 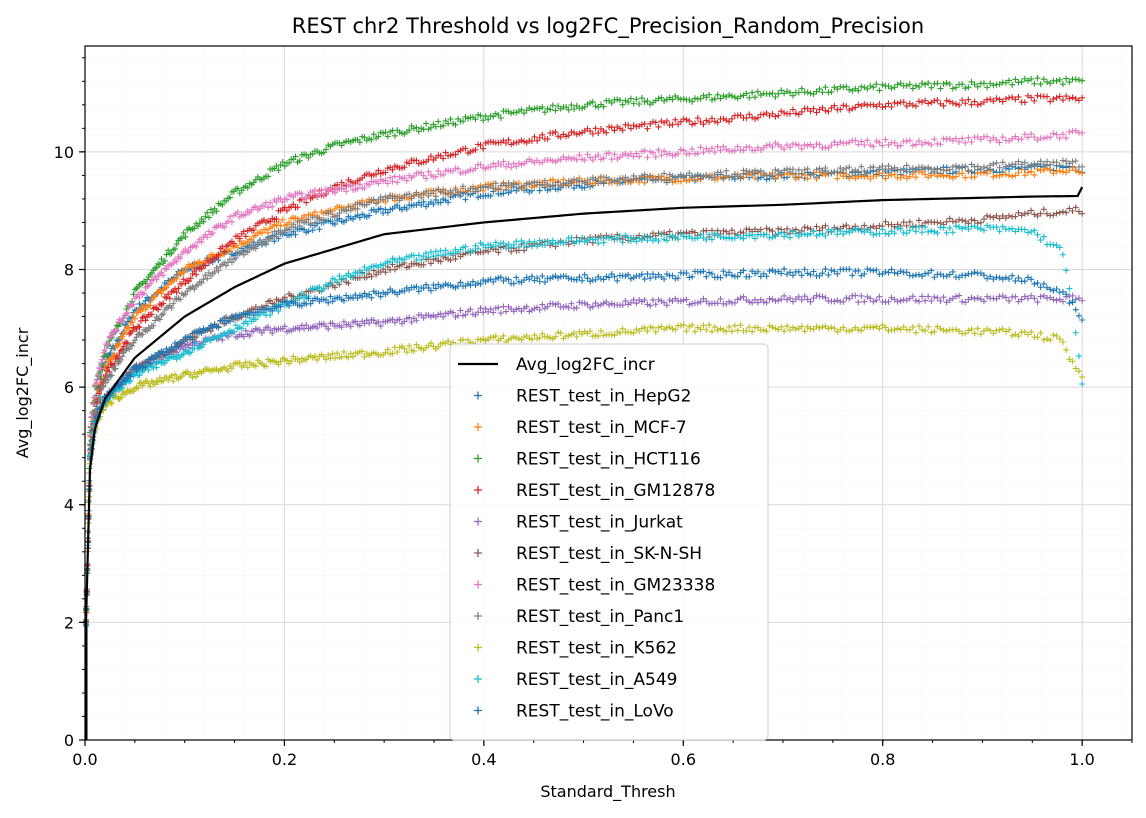 I want to click on legend-marker, so click(x=478, y=553).